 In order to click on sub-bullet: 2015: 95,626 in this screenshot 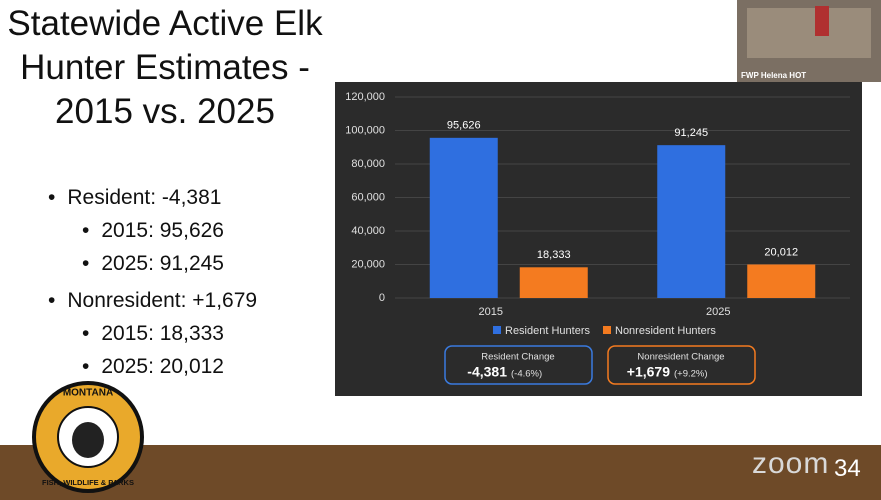, I will do `click(153, 231)`.